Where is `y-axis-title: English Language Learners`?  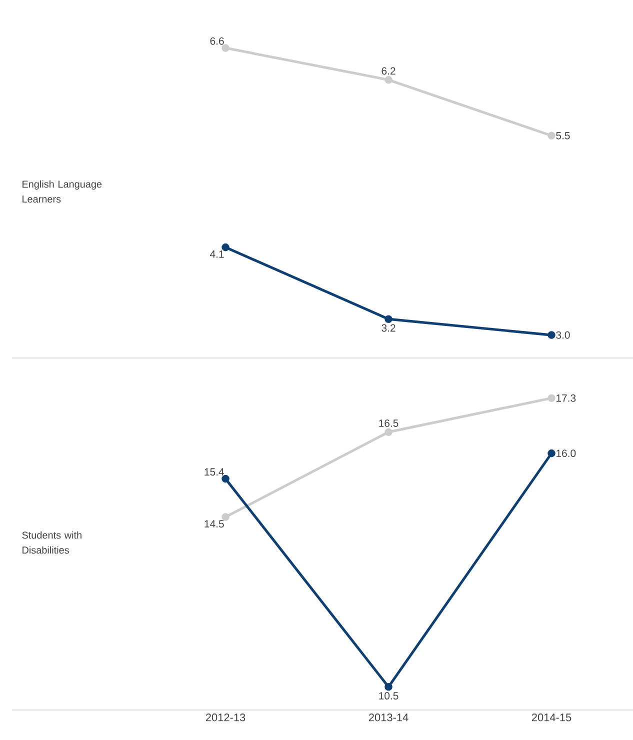
y-axis-title: English Language Learners is located at coordinates (62, 191).